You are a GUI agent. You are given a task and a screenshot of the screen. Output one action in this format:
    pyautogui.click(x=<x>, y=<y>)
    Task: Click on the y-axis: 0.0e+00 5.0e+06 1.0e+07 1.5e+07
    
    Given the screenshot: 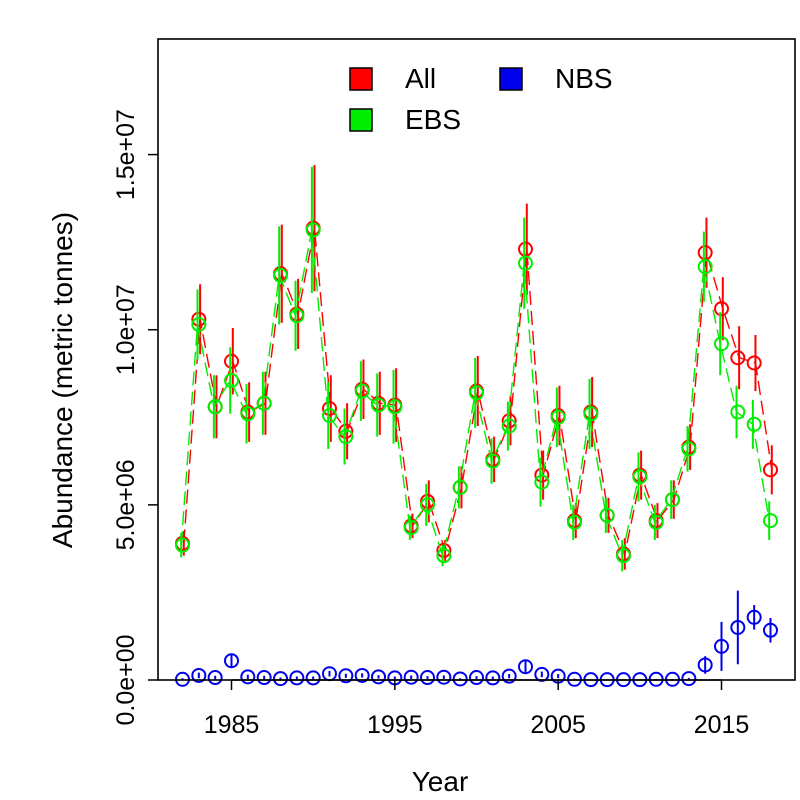 What is the action you would take?
    pyautogui.click(x=135, y=417)
    